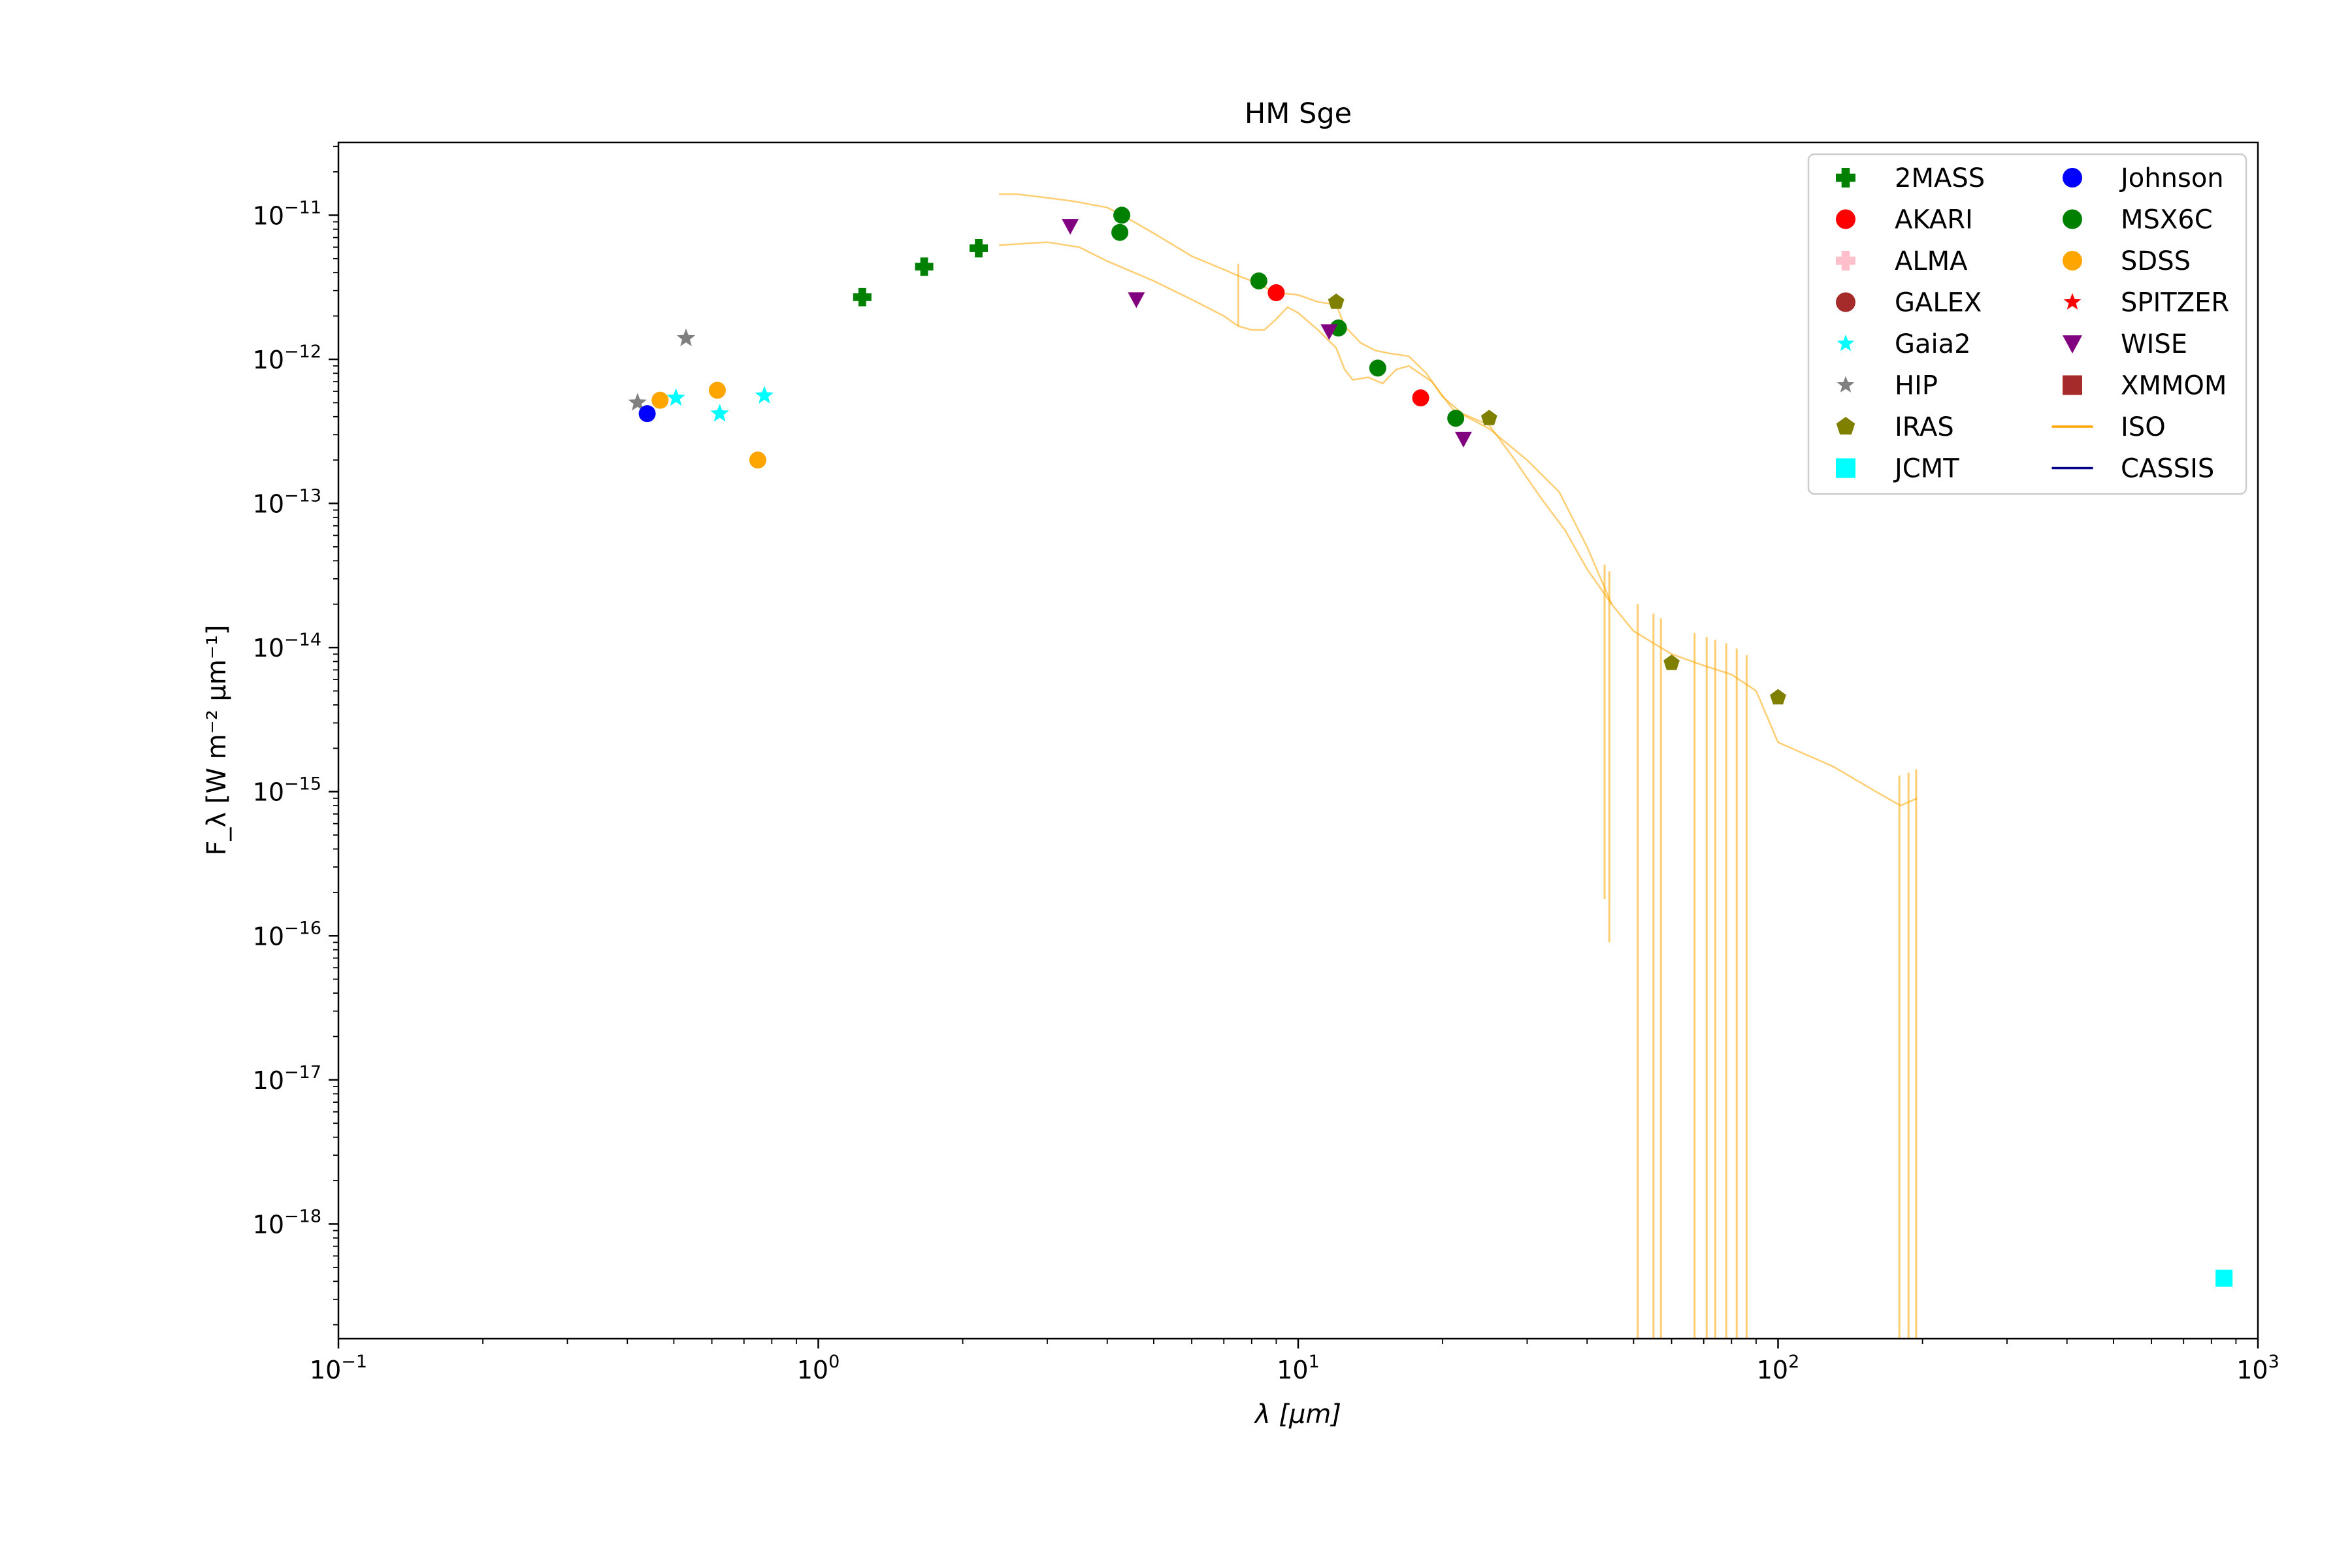  I want to click on legend-marker-gaia2, so click(1846, 343).